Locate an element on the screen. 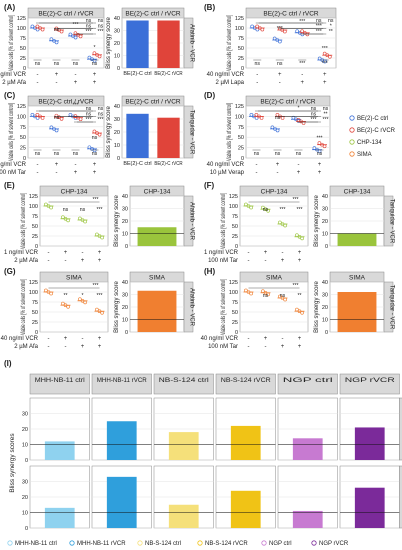 This screenshot has height=550, width=402. panel-title: CHP-134 is located at coordinates (357, 191).